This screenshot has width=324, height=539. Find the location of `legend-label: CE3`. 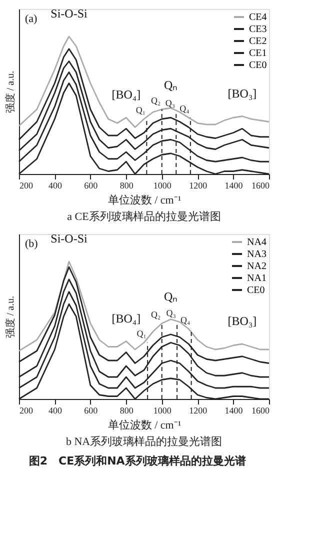

legend-label: CE3 is located at coordinates (258, 29).